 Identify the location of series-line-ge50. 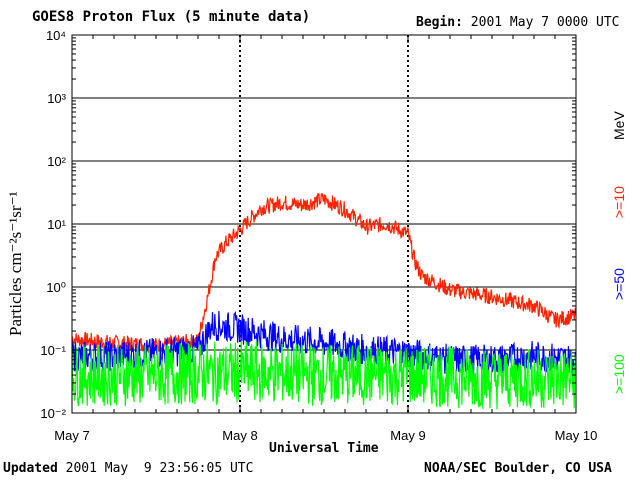
(323, 343).